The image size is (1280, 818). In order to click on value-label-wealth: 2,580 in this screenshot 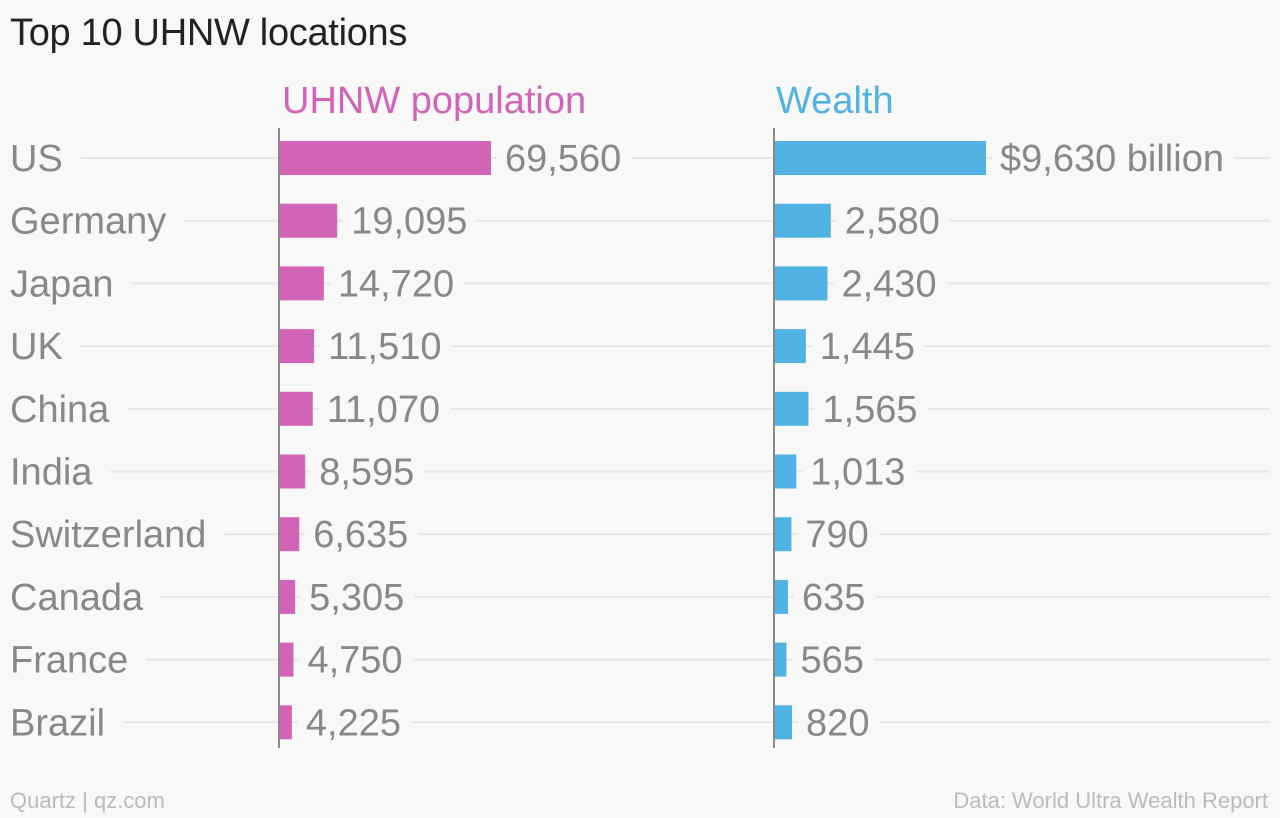, I will do `click(892, 222)`.